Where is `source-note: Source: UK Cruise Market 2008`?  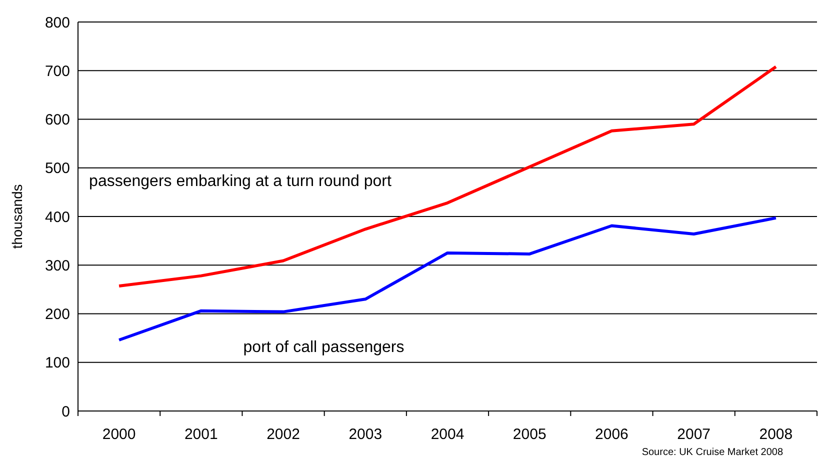 source-note: Source: UK Cruise Market 2008 is located at coordinates (713, 452).